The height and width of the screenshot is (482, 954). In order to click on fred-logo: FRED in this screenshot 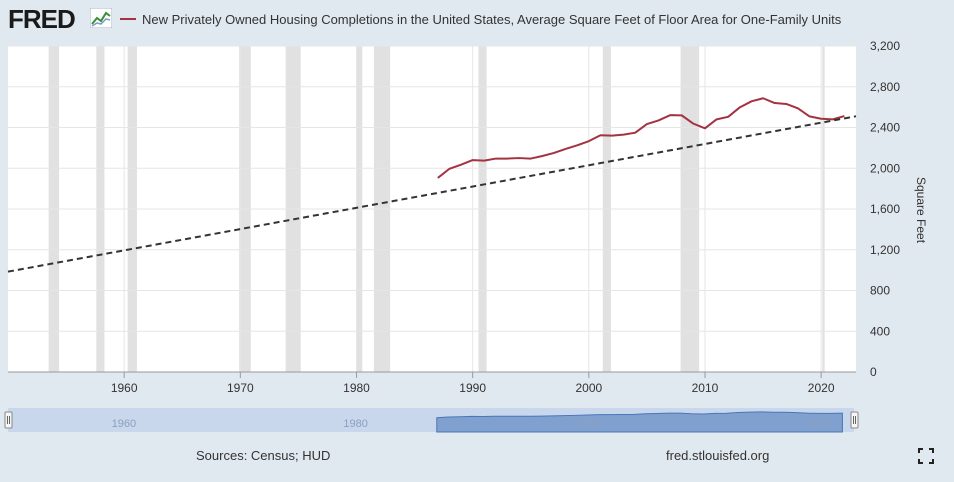, I will do `click(42, 19)`.